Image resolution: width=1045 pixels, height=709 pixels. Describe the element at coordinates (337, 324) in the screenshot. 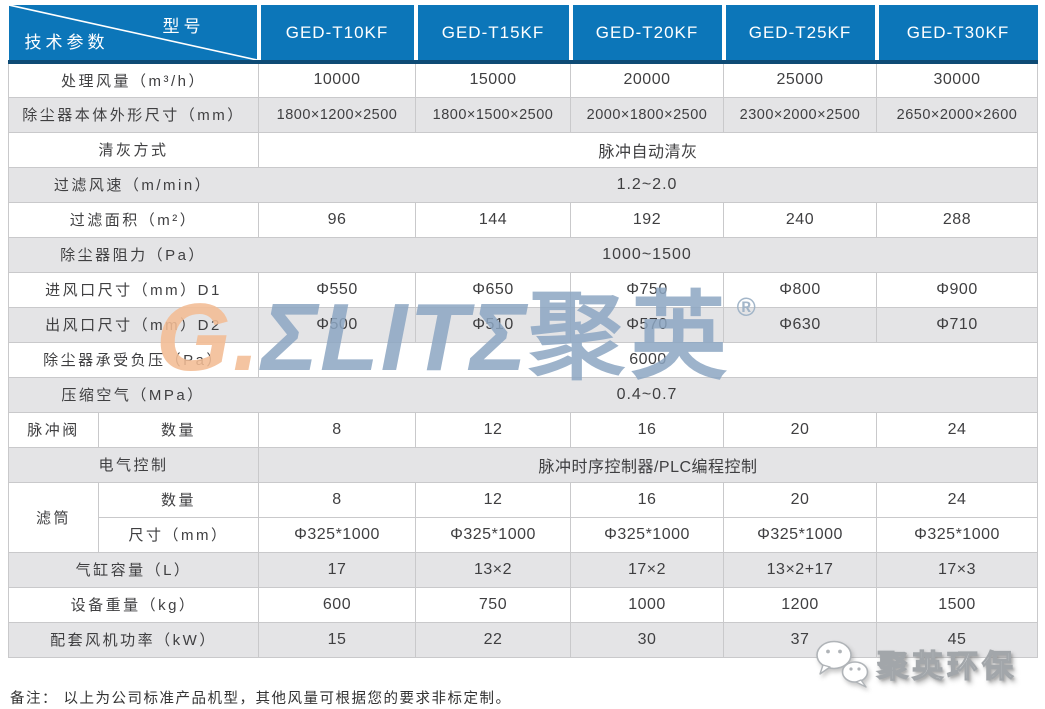

I see `cell-value: Φ500` at that location.